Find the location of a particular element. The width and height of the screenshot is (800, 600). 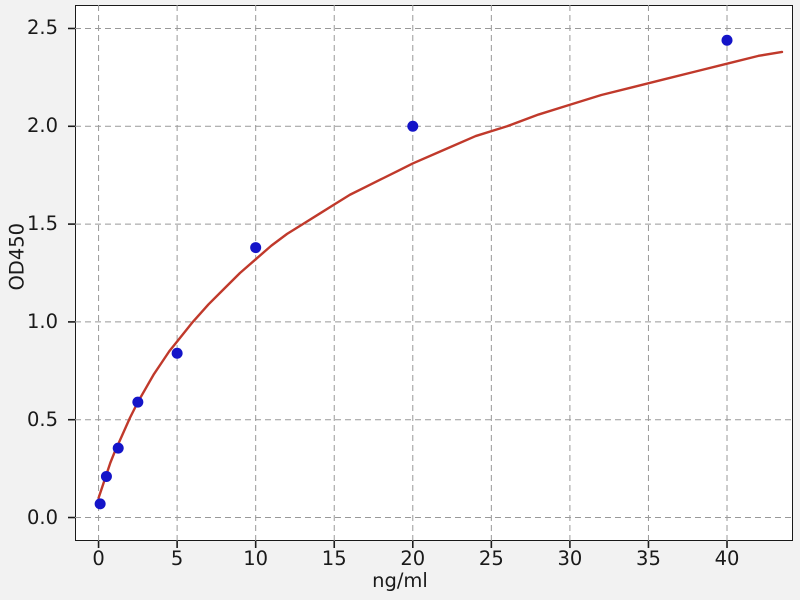

x-tick-label: 30 is located at coordinates (570, 558).